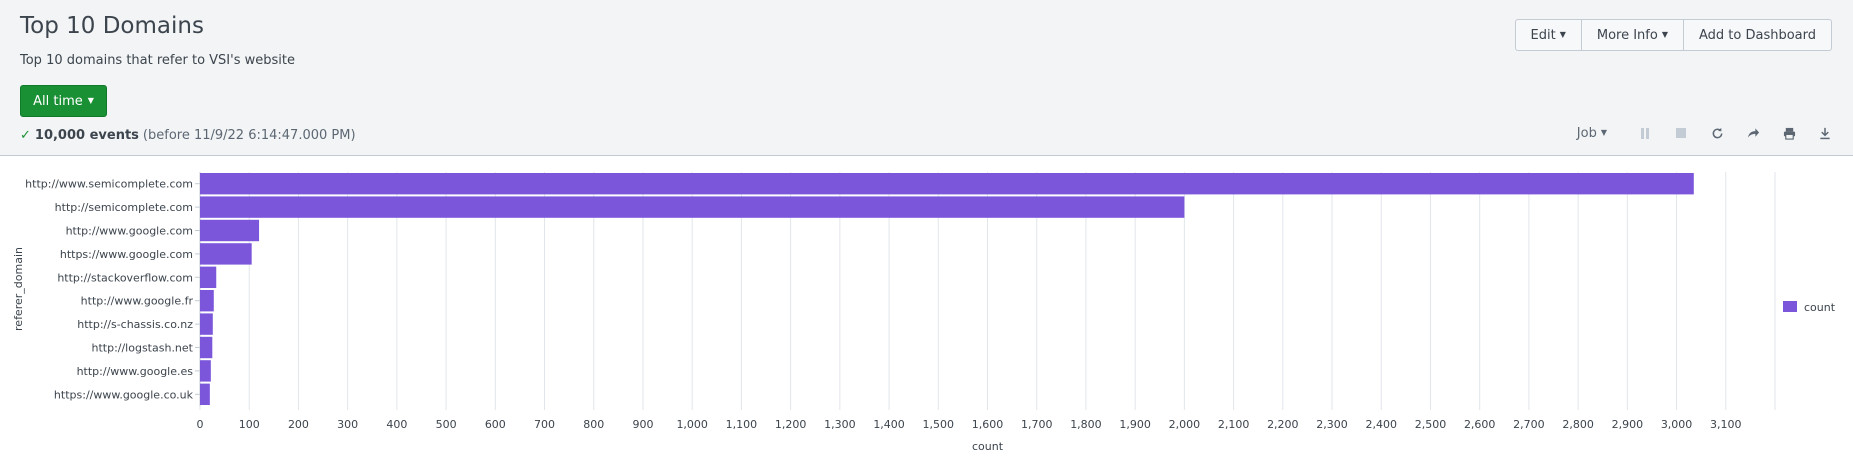  I want to click on x-tick-label: 1,400, so click(889, 424).